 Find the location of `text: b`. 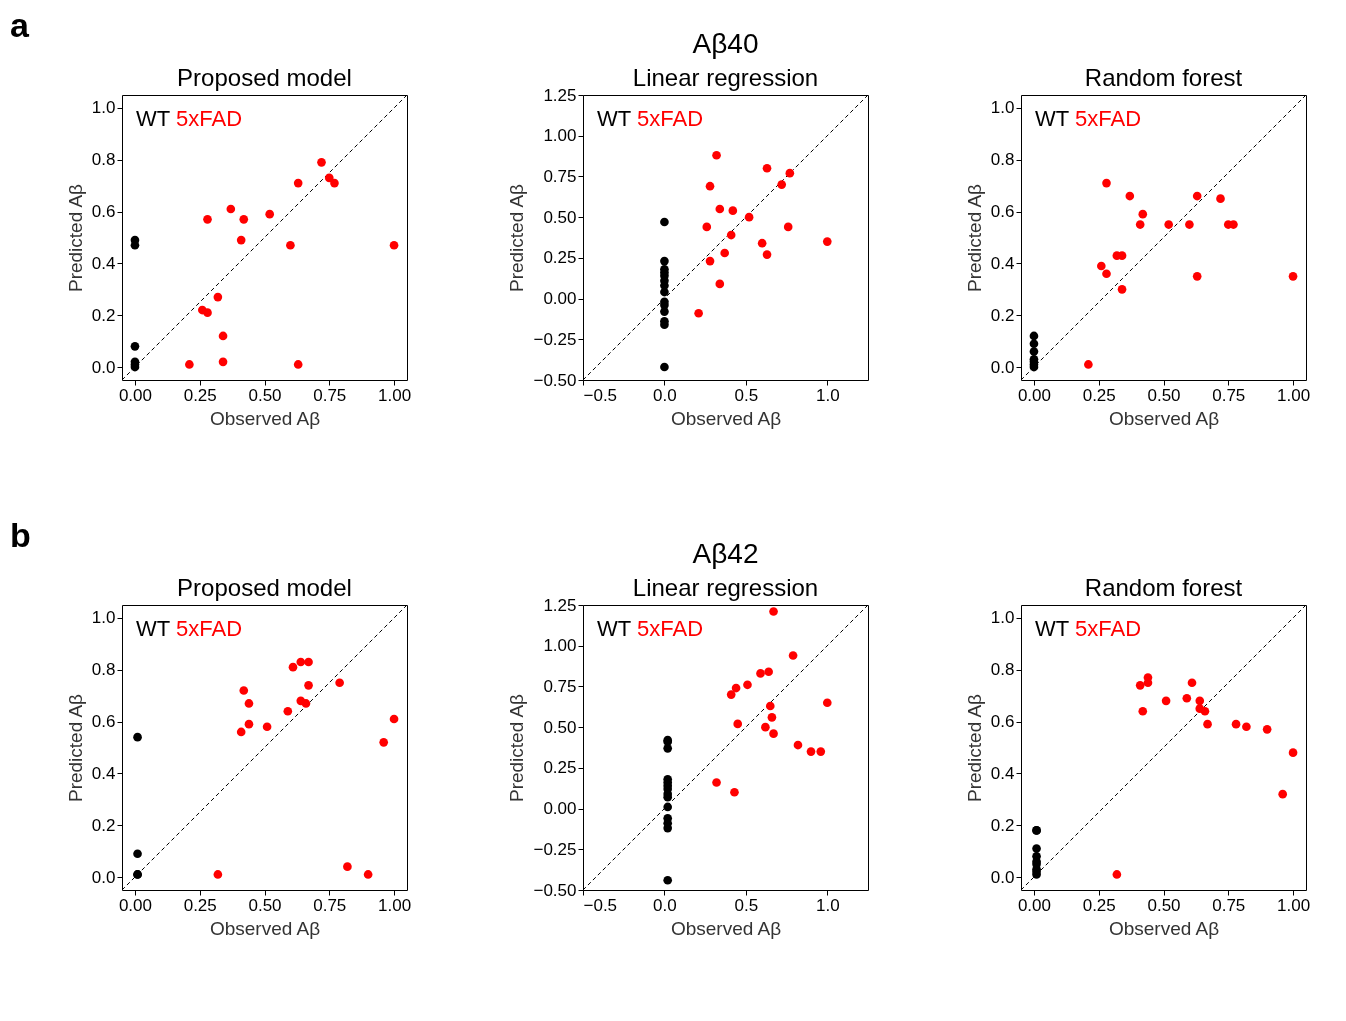

text: b is located at coordinates (20, 535).